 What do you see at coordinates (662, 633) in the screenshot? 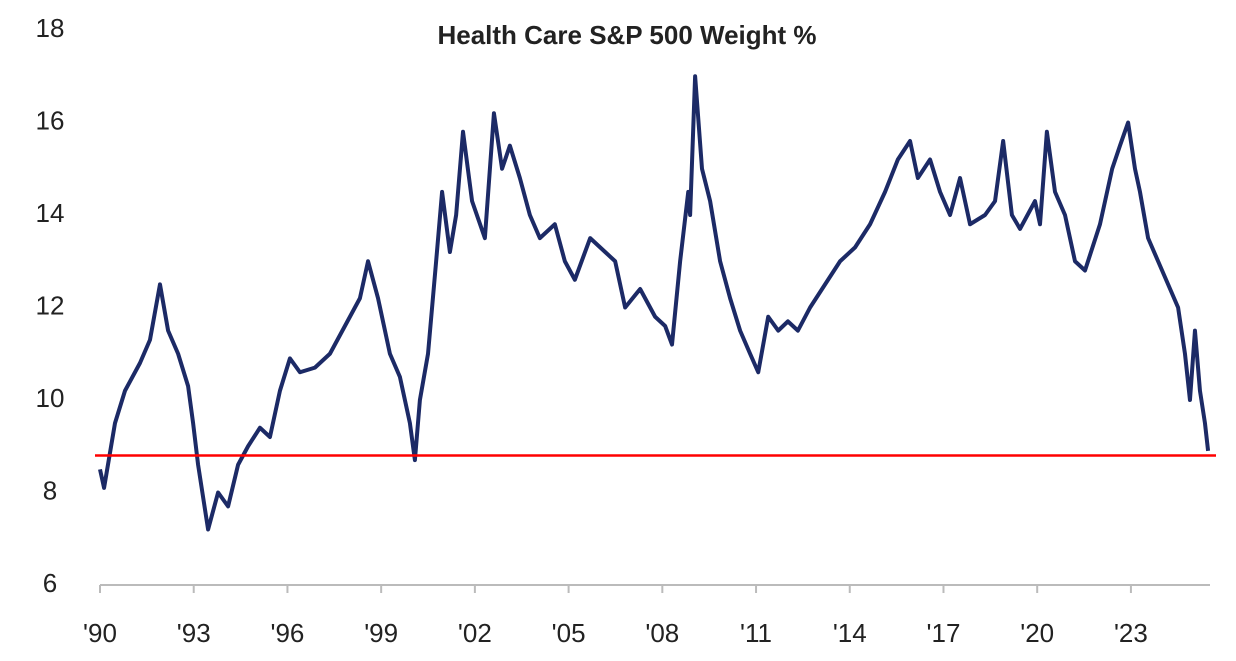
I see `x-tick-label: '08` at bounding box center [662, 633].